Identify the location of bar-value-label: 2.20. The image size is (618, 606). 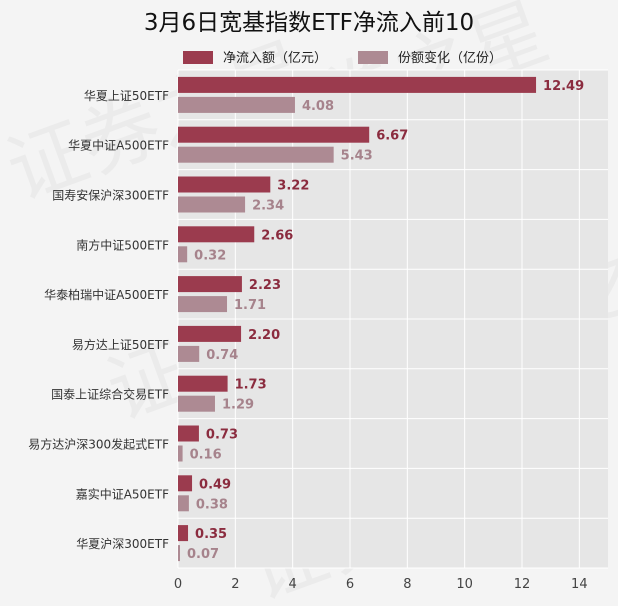
(264, 335).